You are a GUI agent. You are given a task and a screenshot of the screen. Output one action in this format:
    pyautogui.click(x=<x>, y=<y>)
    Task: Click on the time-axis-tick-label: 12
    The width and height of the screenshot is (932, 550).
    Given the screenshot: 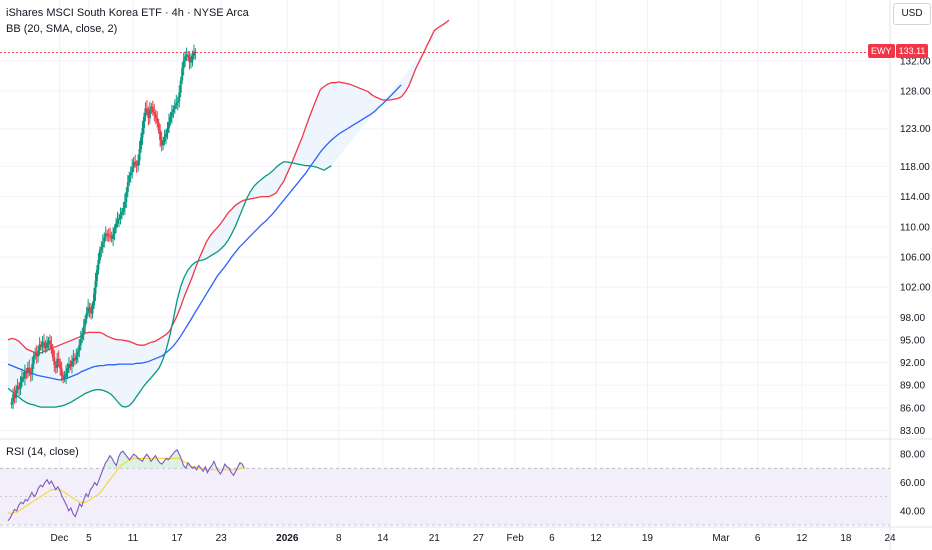 What is the action you would take?
    pyautogui.click(x=596, y=538)
    